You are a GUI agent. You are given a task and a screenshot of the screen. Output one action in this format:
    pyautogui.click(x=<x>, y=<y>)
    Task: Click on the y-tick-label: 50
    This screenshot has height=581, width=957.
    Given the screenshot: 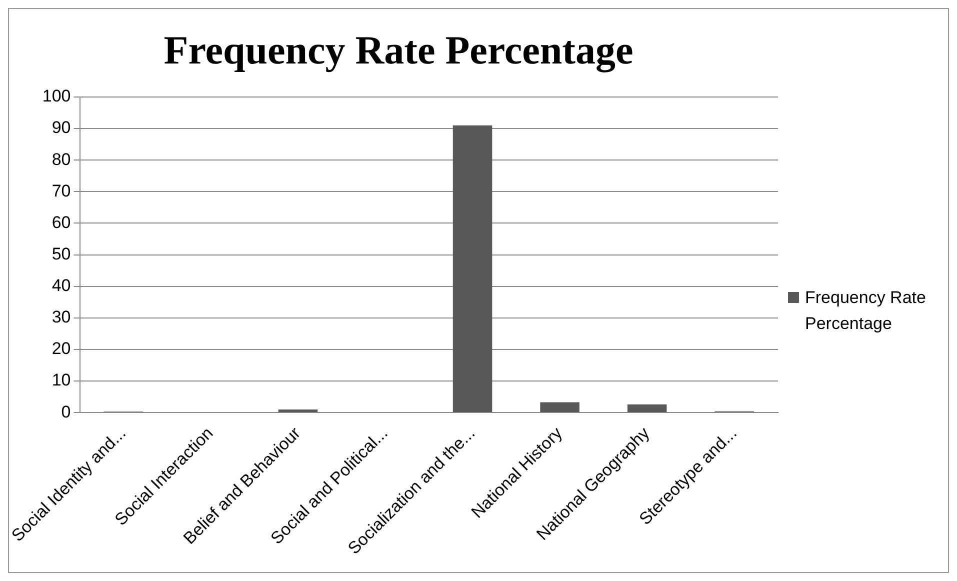 What is the action you would take?
    pyautogui.click(x=61, y=254)
    